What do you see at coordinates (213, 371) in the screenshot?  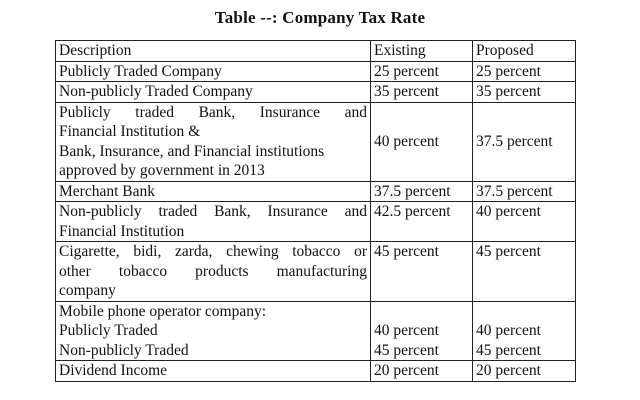 I see `row-description: Dividend Income` at bounding box center [213, 371].